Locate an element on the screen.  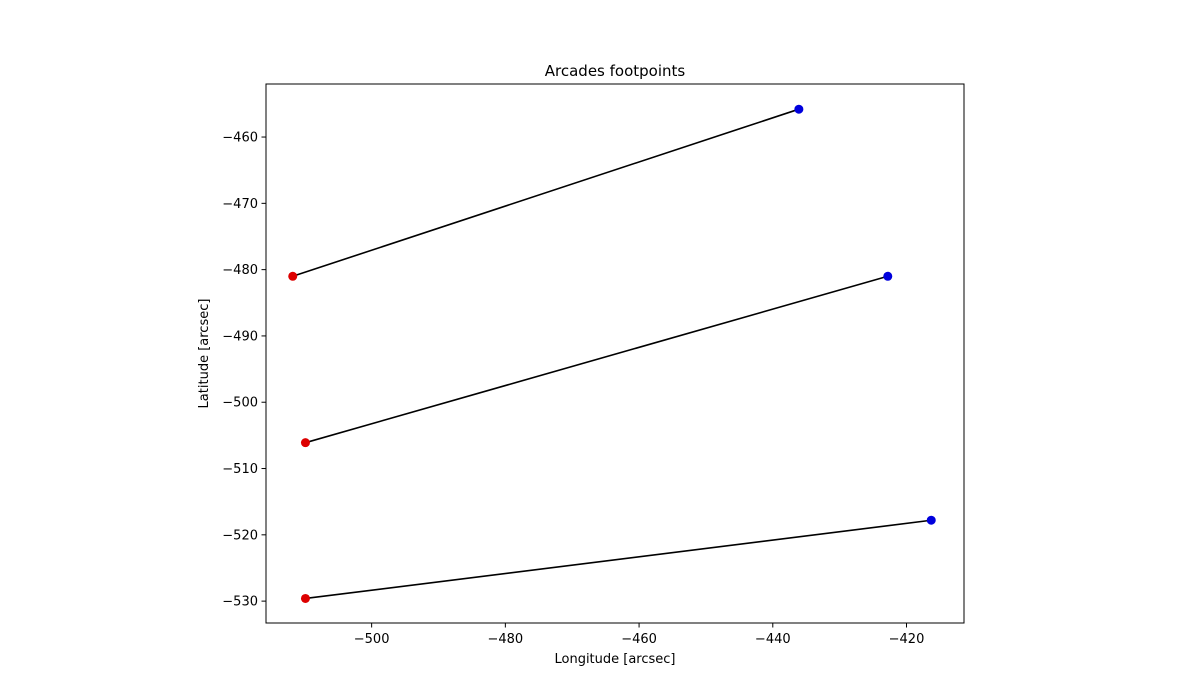
x-tick-label: −480 is located at coordinates (505, 639).